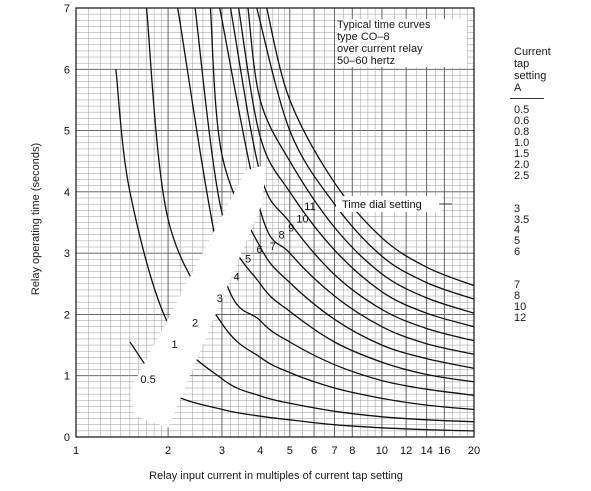 The width and height of the screenshot is (591, 491). Describe the element at coordinates (302, 220) in the screenshot. I see `curve-label: 10` at that location.